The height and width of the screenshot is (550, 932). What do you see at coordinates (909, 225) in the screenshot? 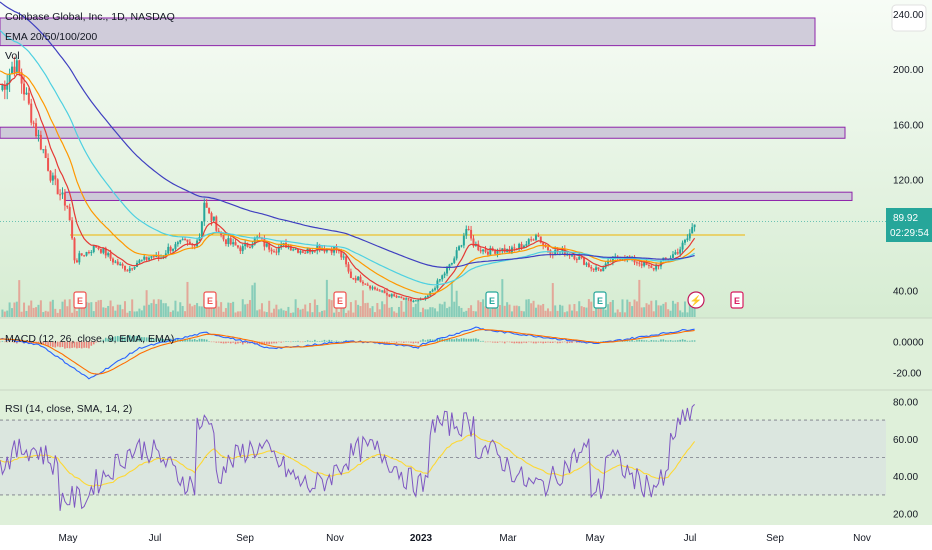
I see `last-price-tag` at bounding box center [909, 225].